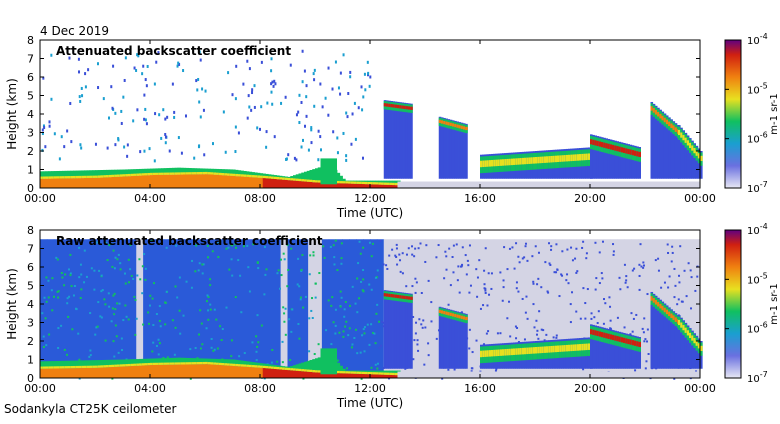  I want to click on footer-label: Sodankyla CT25K ceilometer, so click(90, 409).